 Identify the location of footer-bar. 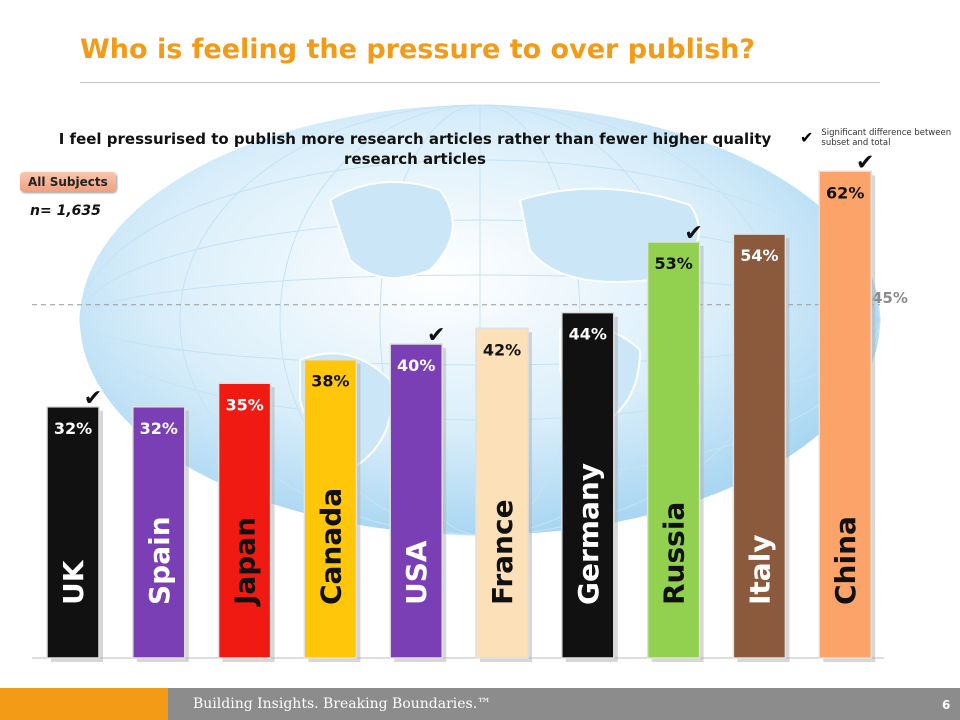
(564, 704).